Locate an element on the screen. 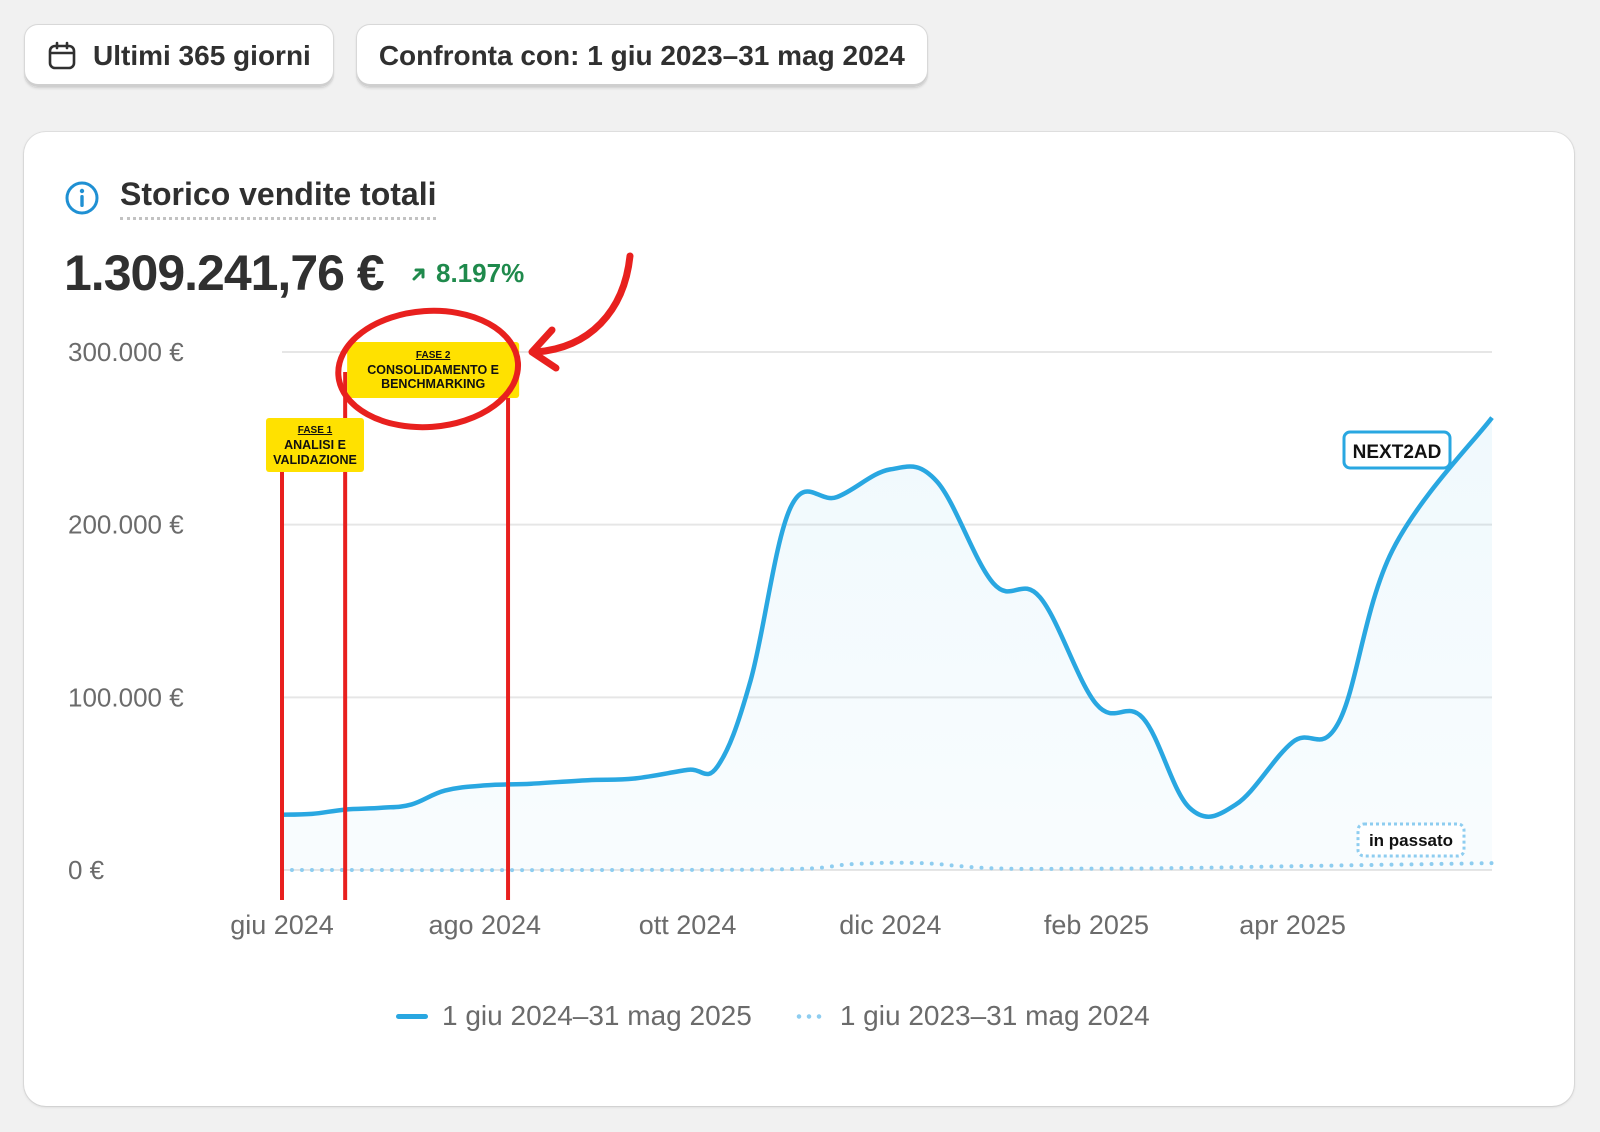 This screenshot has width=1600, height=1132. phase1-line2: VALIDAZIONE is located at coordinates (315, 460).